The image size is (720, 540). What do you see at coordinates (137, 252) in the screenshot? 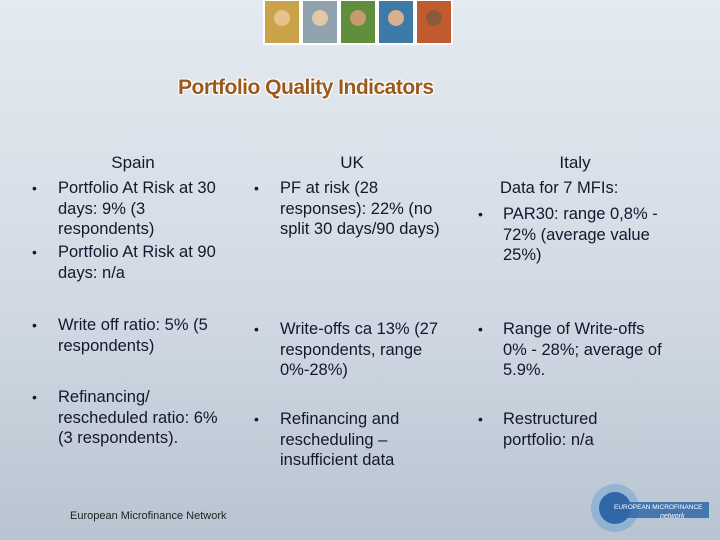
I see `bullet-text: Portfolio At Risk at 90` at bounding box center [137, 252].